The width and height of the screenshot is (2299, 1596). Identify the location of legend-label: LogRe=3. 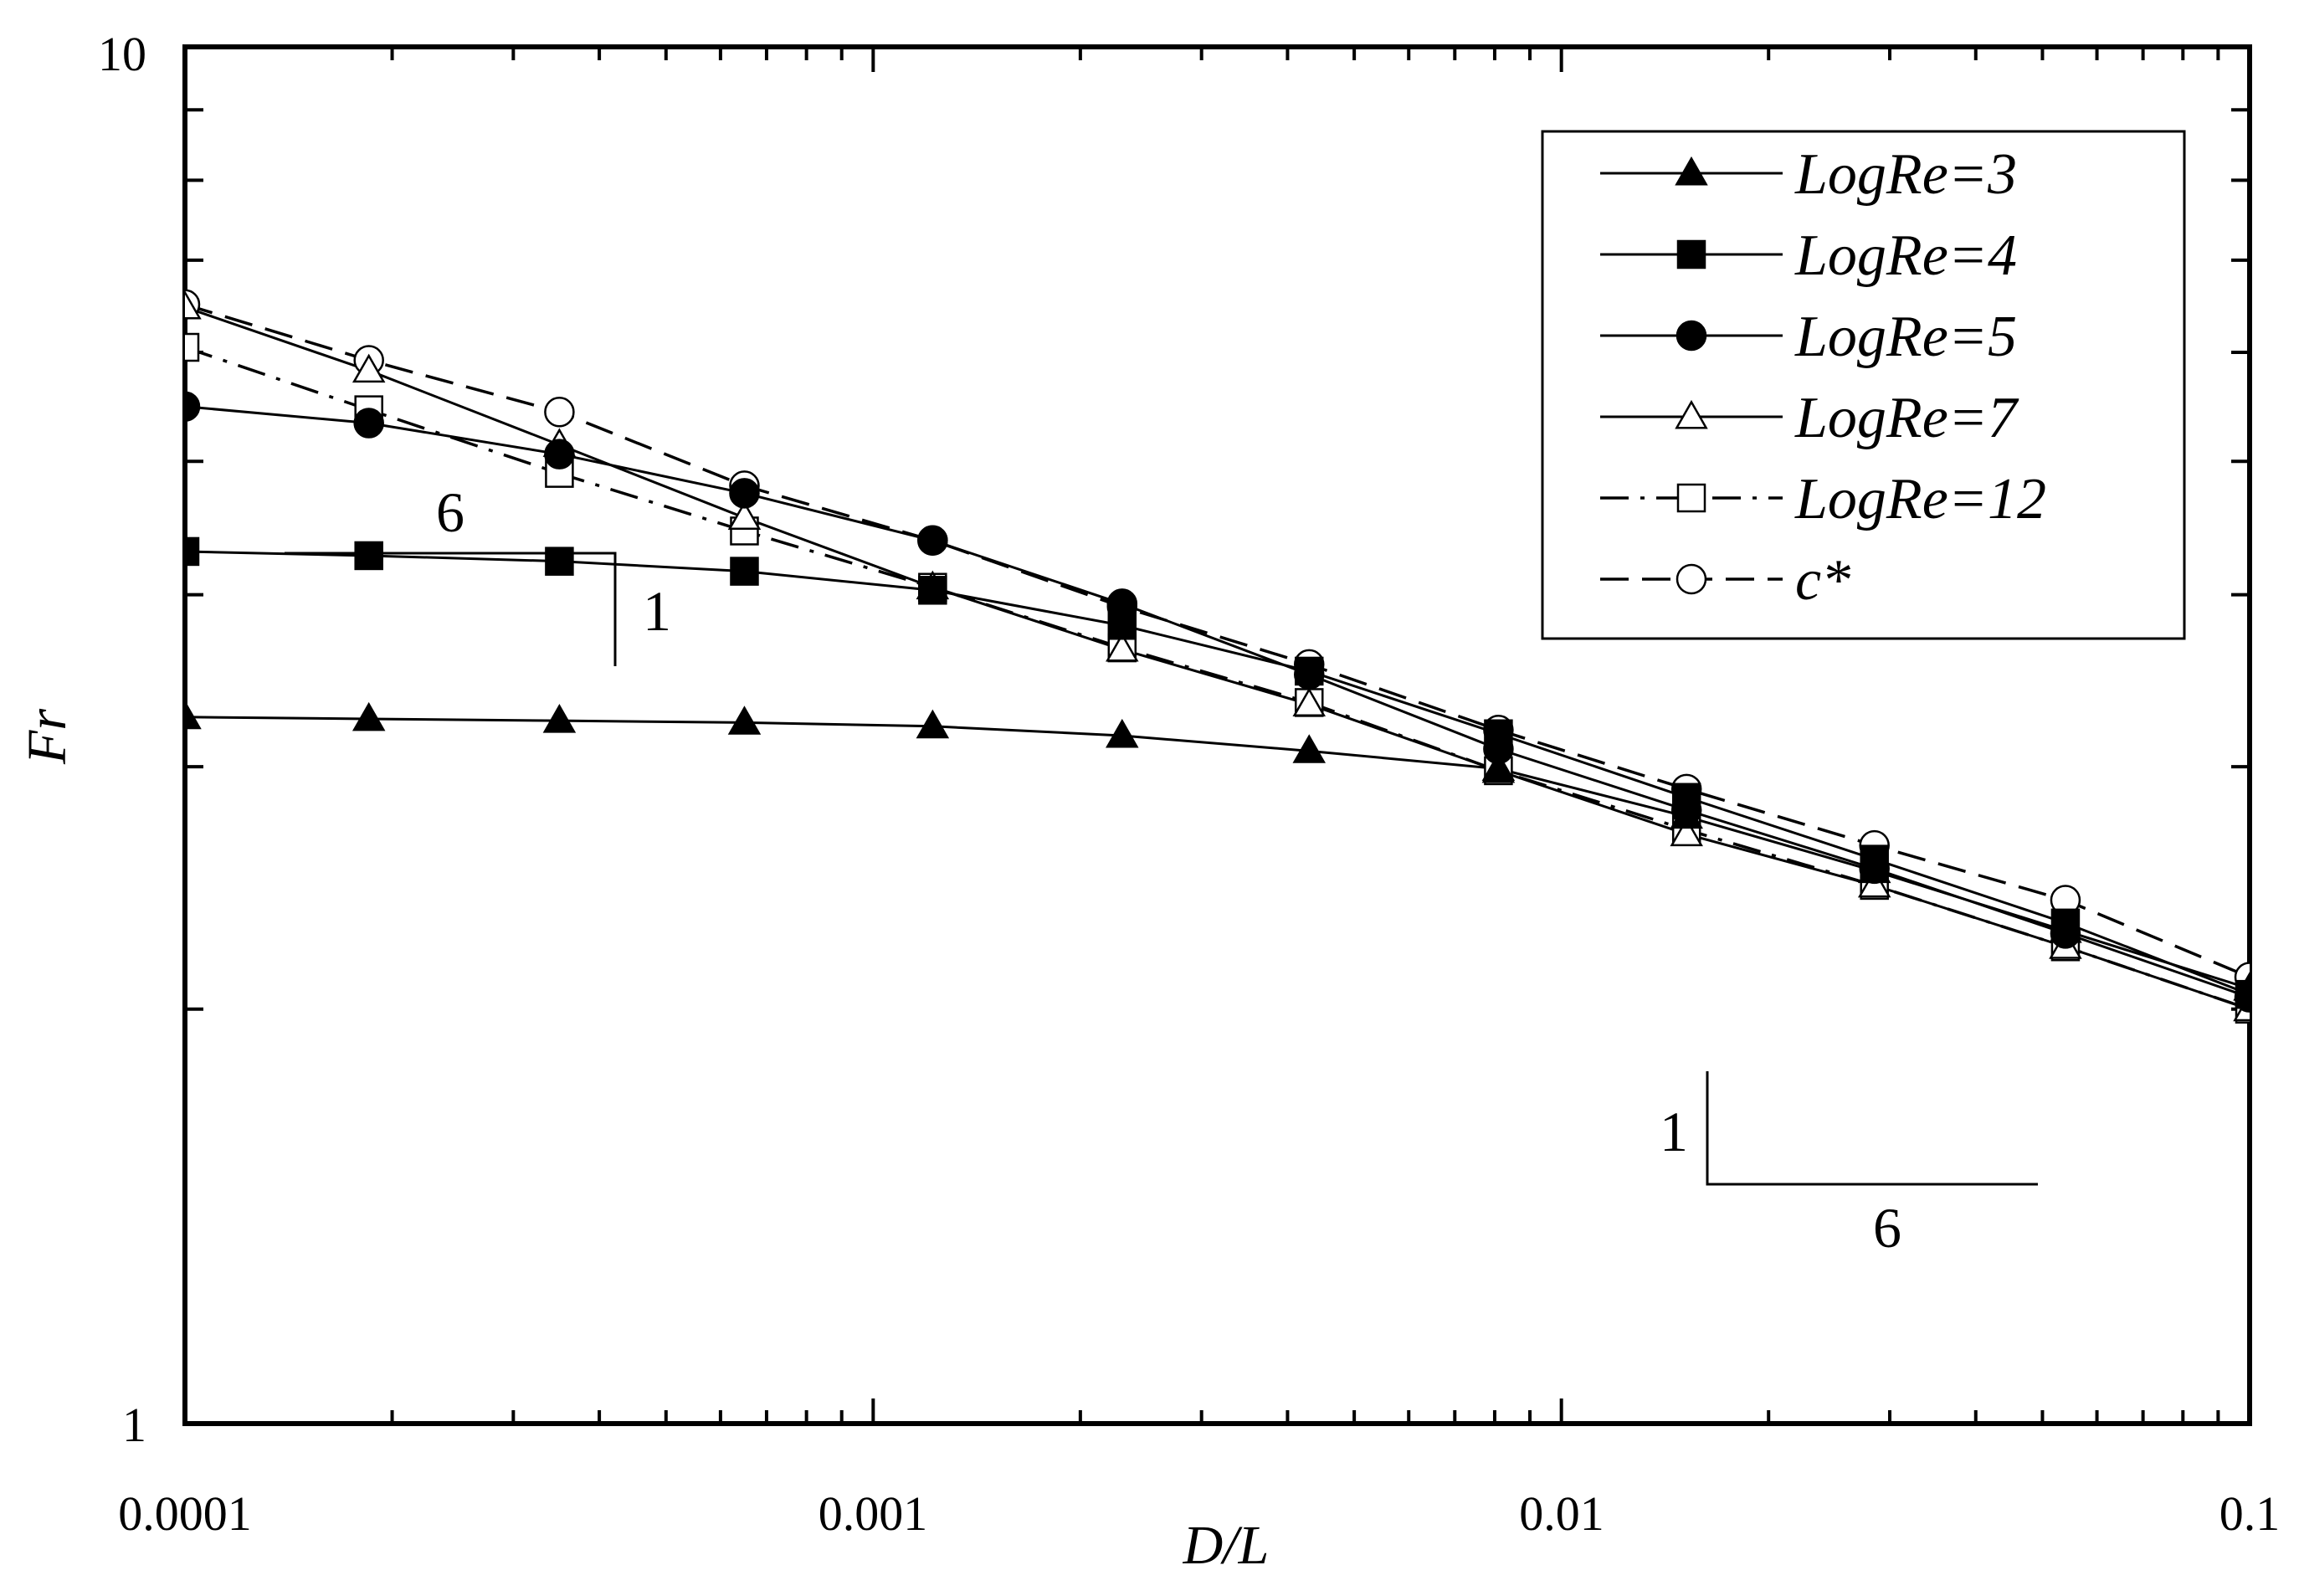
(1905, 174).